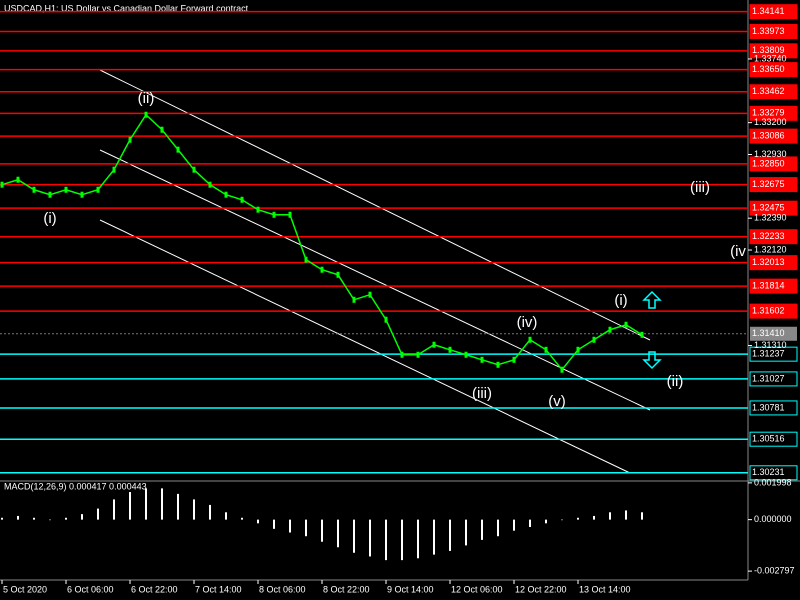 The width and height of the screenshot is (800, 600). What do you see at coordinates (282, 589) in the screenshot?
I see `x-tick-label: 8 Oct 06:00` at bounding box center [282, 589].